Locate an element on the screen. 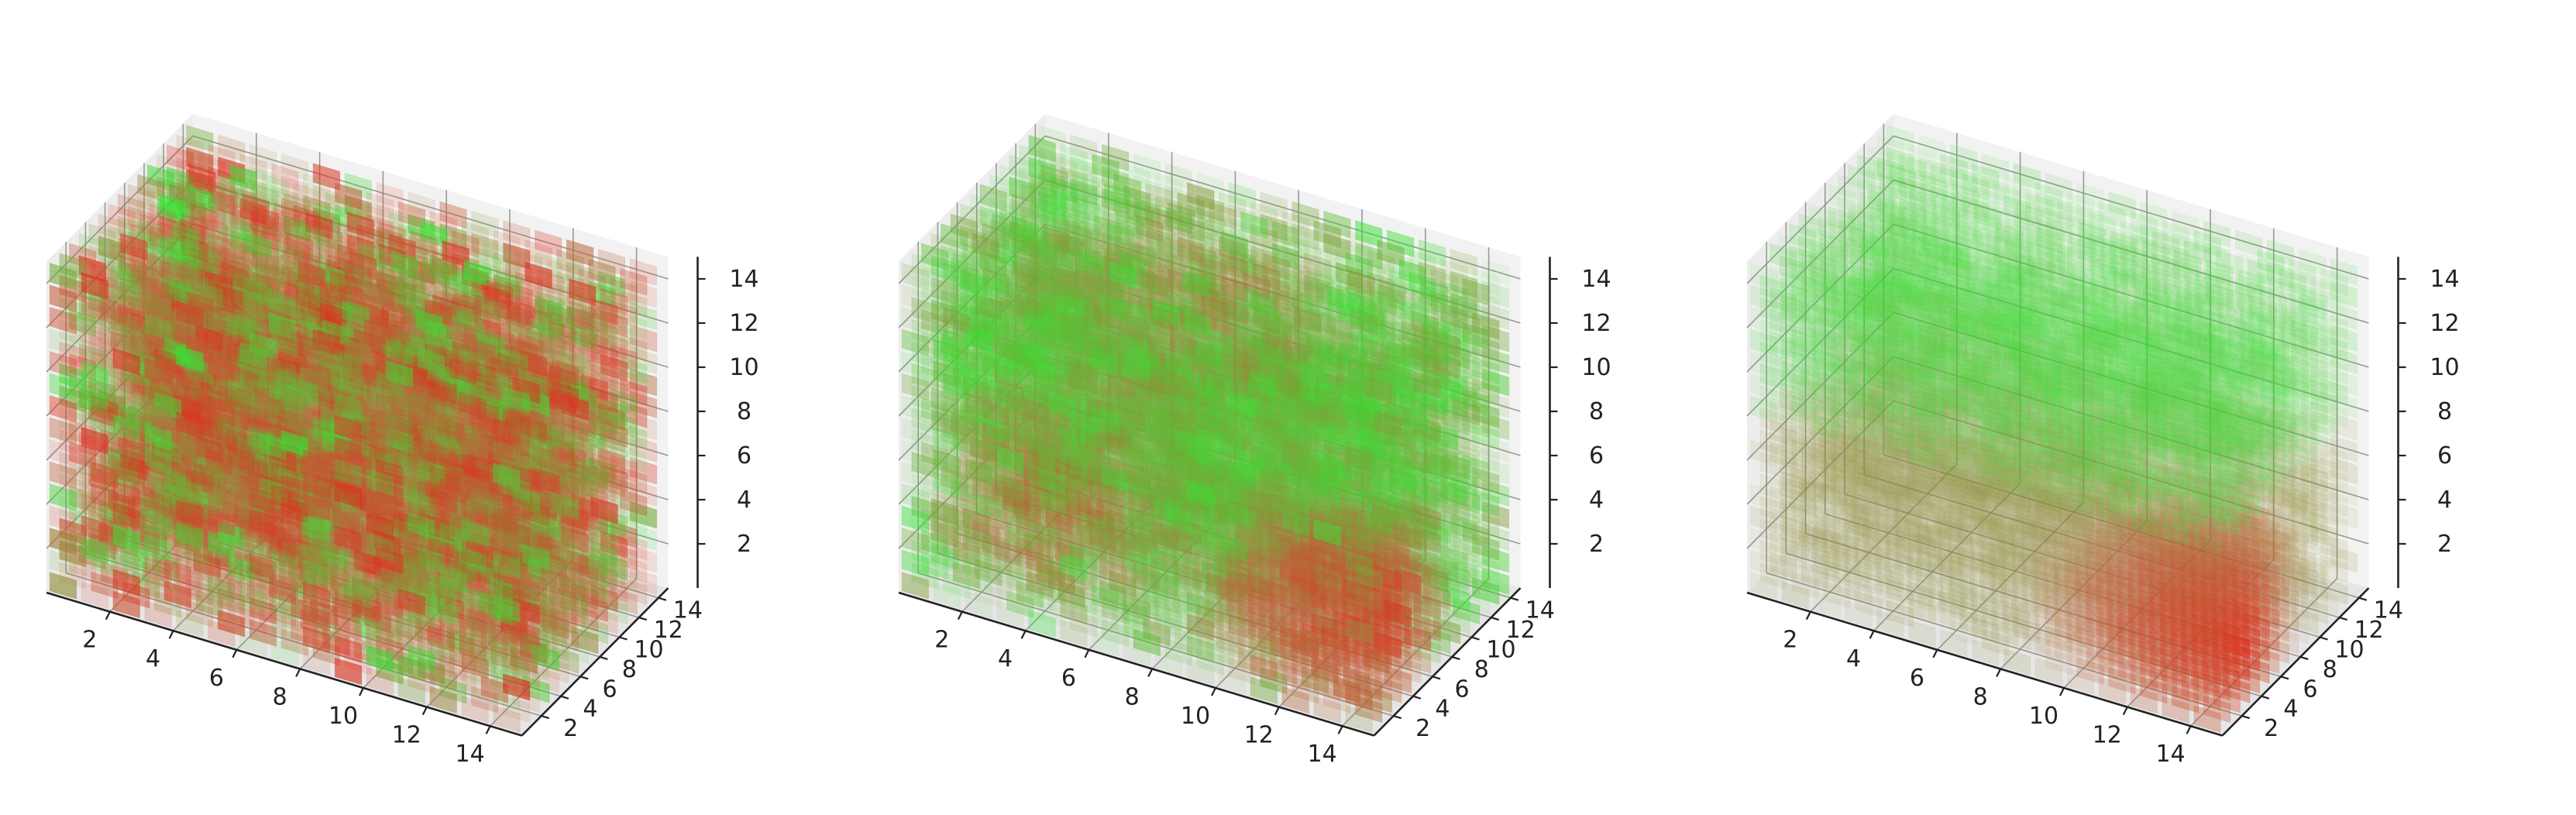 The width and height of the screenshot is (2576, 815). x-tick-label: 6 is located at coordinates (216, 678).